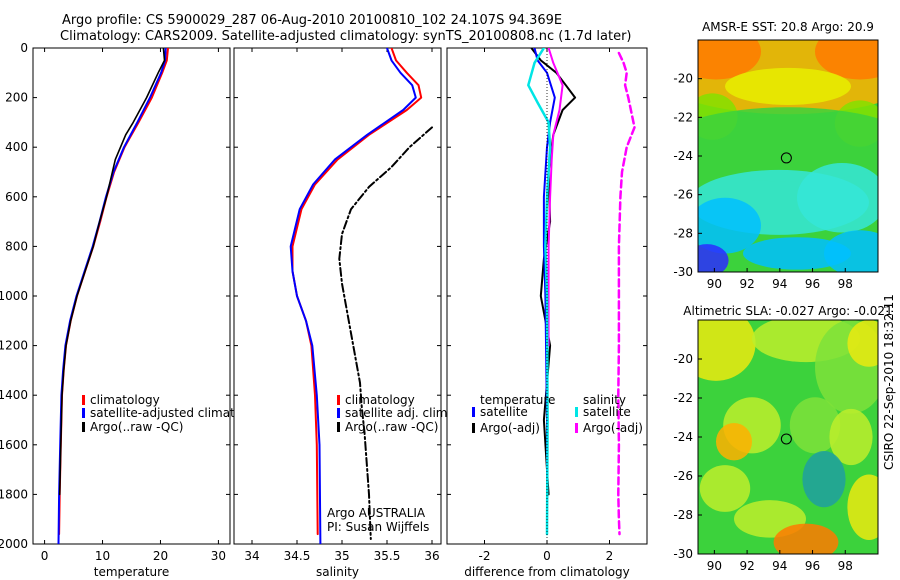 The image size is (900, 580). What do you see at coordinates (788, 156) in the screenshot?
I see `sst-map-colour-patches` at bounding box center [788, 156].